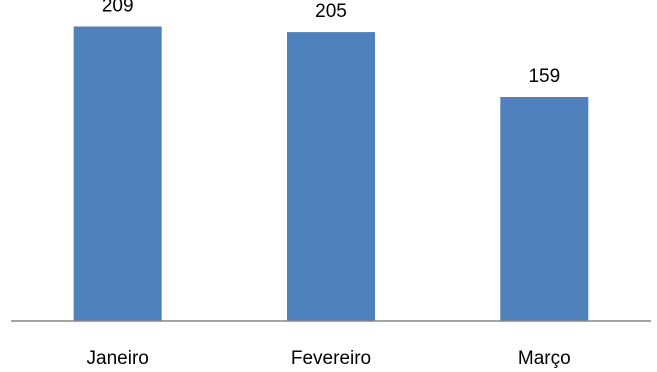 This screenshot has width=657, height=372. I want to click on x-tick-label-março: Março, so click(544, 358).